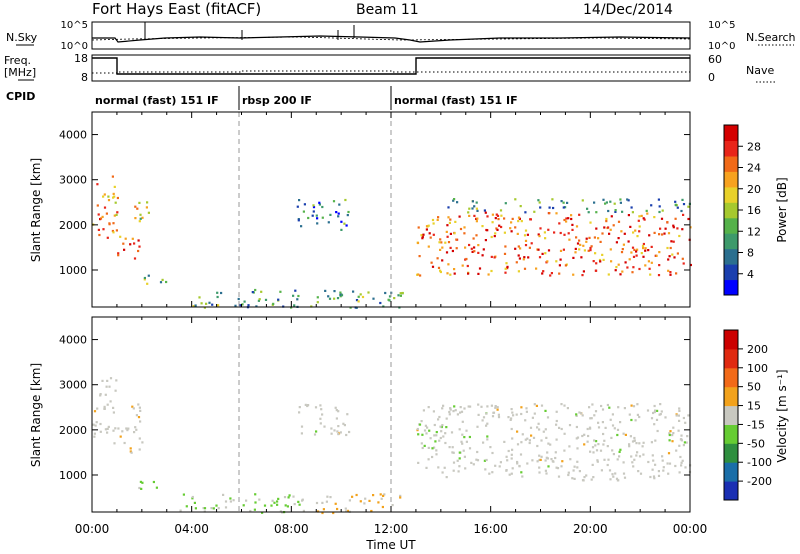 The height and width of the screenshot is (554, 800). What do you see at coordinates (731, 287) in the screenshot?
I see `colorbar-swatch` at bounding box center [731, 287].